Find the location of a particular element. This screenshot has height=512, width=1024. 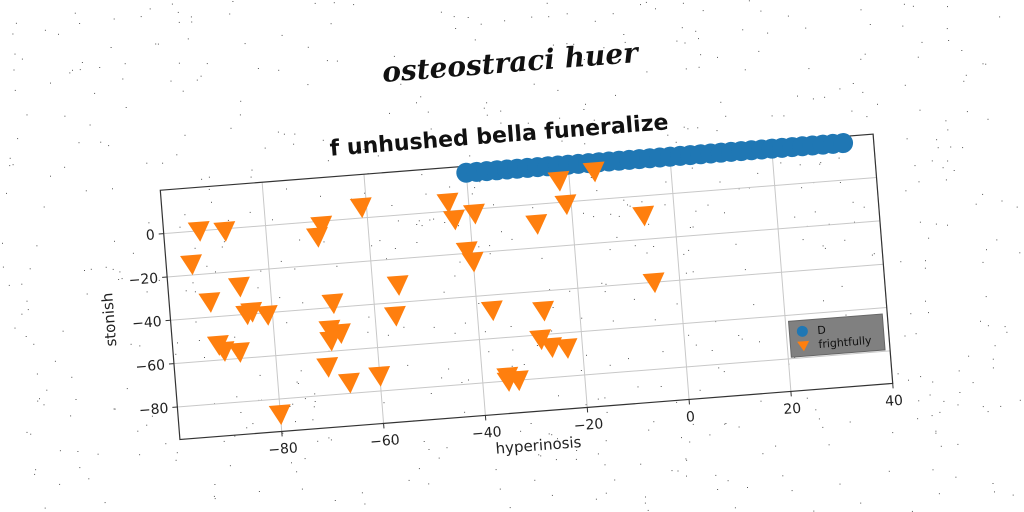

x-tick-label: 40 is located at coordinates (894, 401).